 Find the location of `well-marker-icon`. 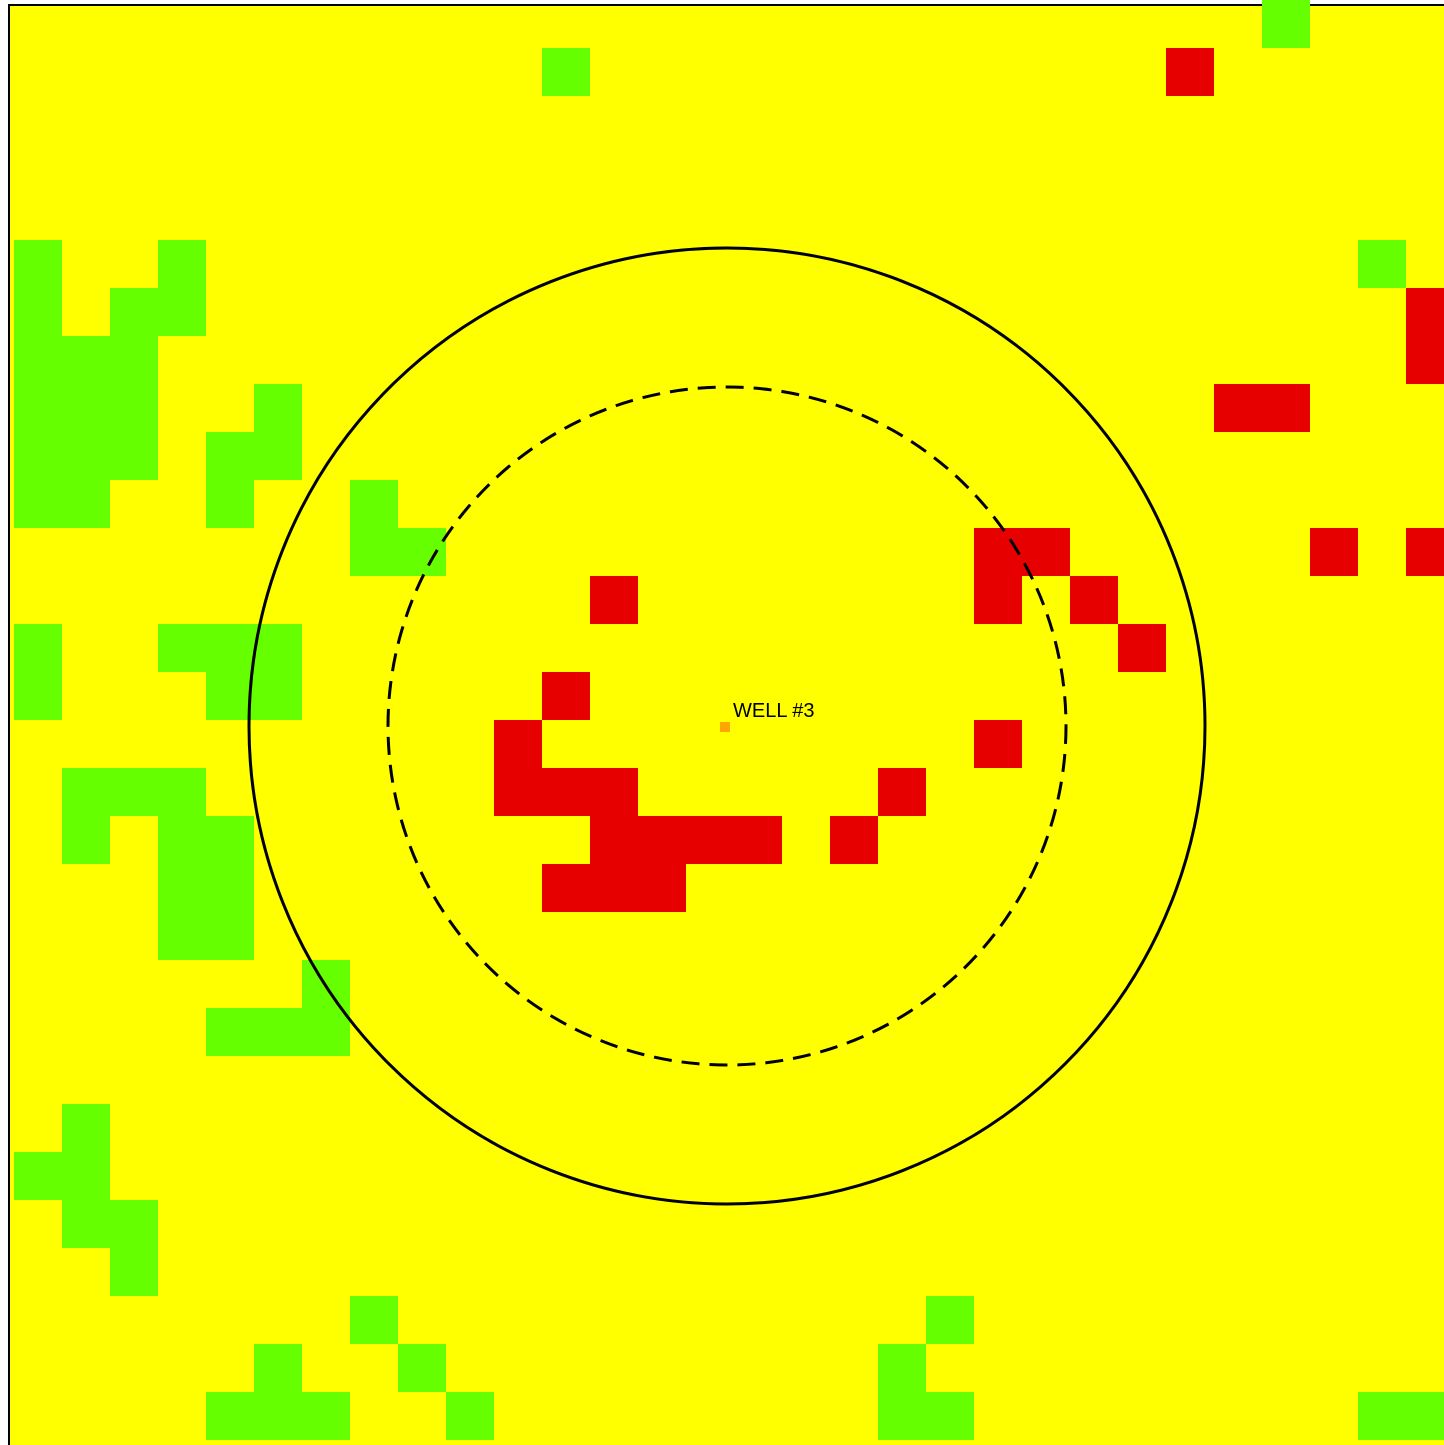

well-marker-icon is located at coordinates (725, 727).